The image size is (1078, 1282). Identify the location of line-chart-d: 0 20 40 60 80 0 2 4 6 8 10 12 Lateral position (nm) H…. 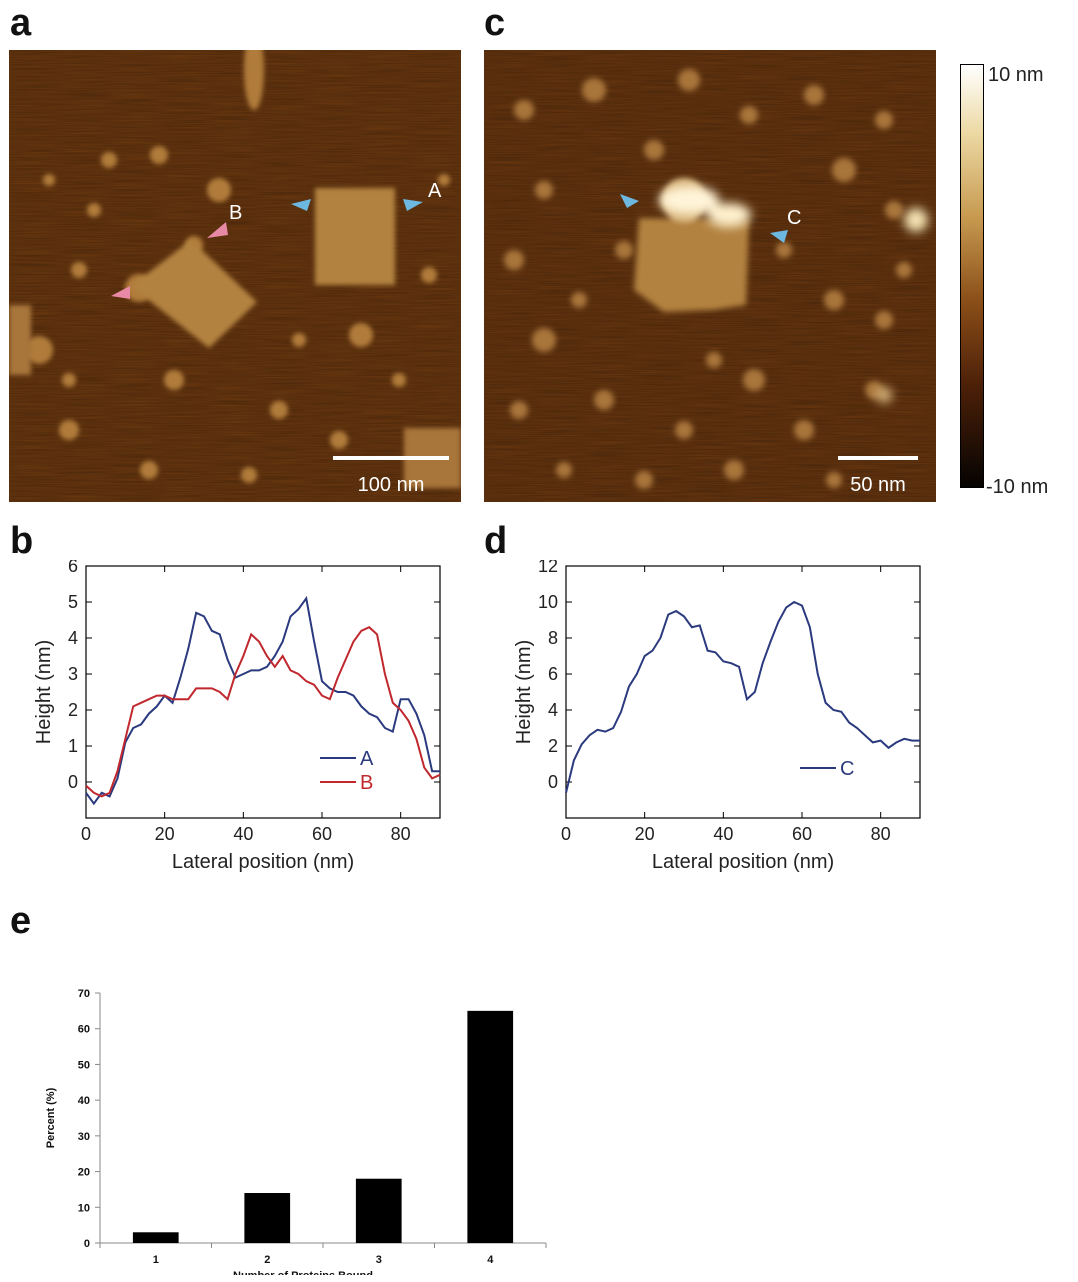
(717, 716).